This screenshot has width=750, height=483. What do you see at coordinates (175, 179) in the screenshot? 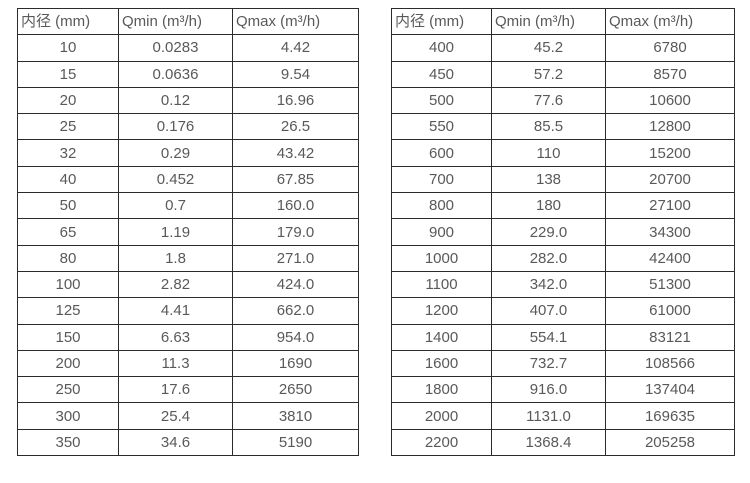
I see `cell-qmin: 0.452` at bounding box center [175, 179].